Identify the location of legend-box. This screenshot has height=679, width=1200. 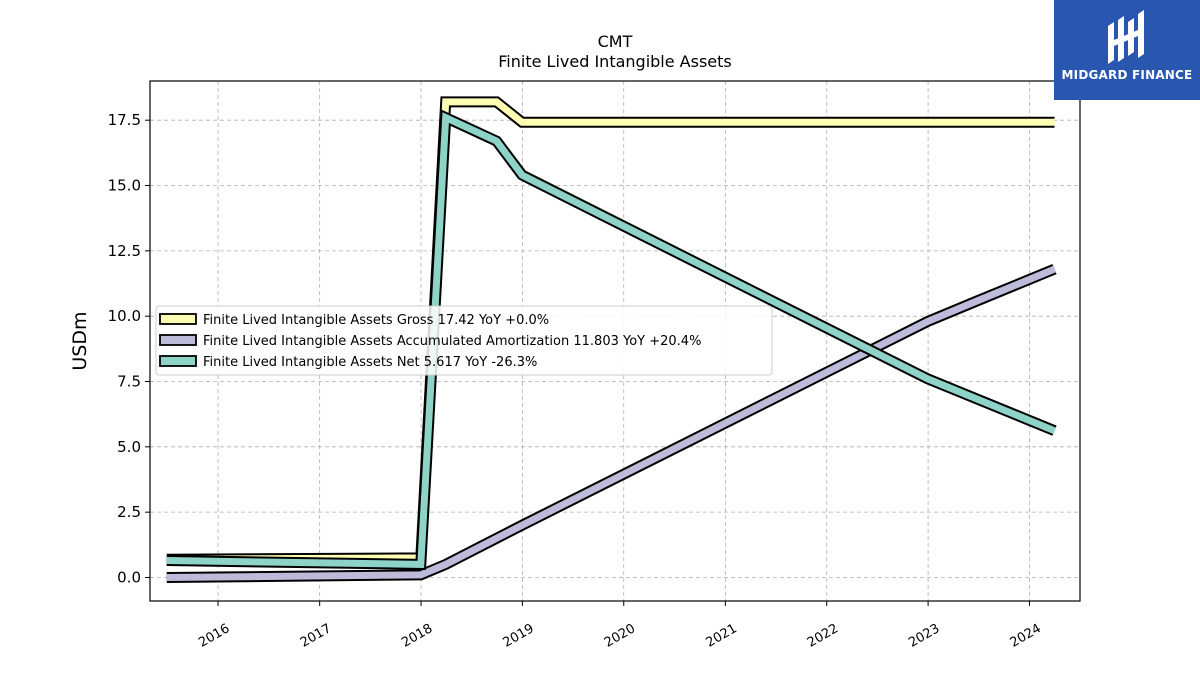
(464, 340).